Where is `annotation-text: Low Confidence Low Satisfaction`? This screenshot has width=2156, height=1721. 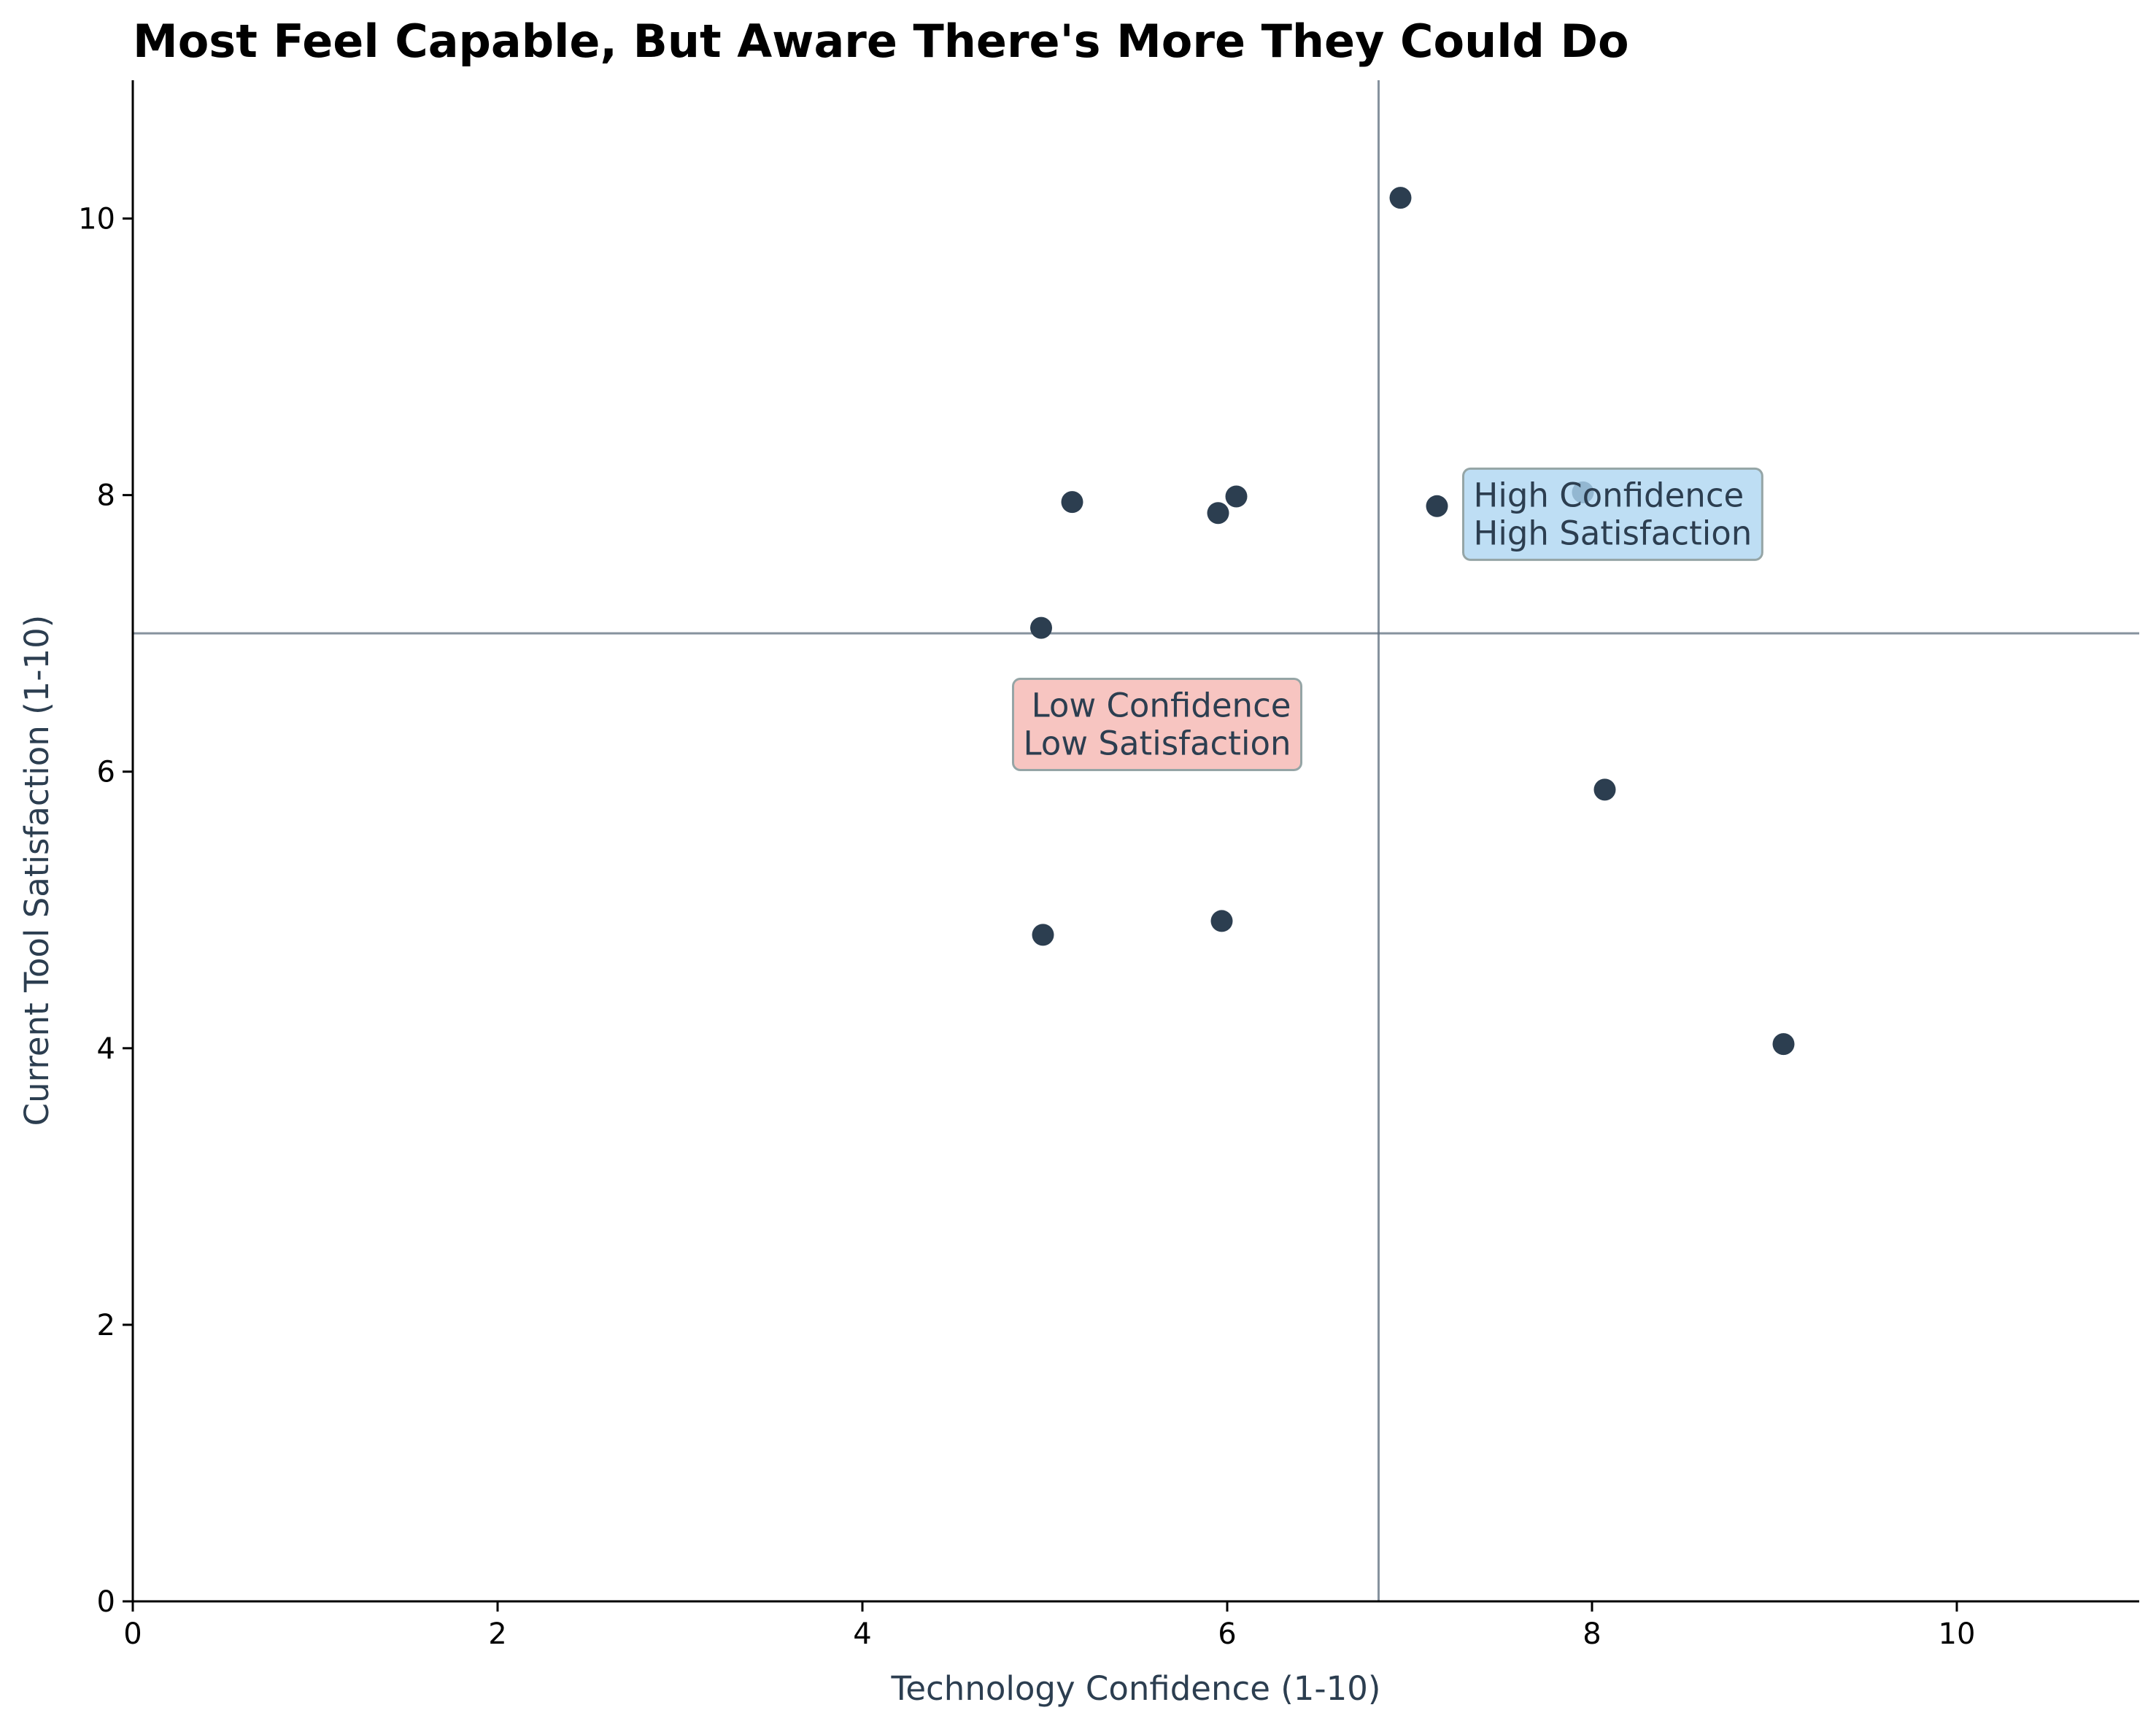 annotation-text: Low Confidence Low Satisfaction is located at coordinates (1157, 724).